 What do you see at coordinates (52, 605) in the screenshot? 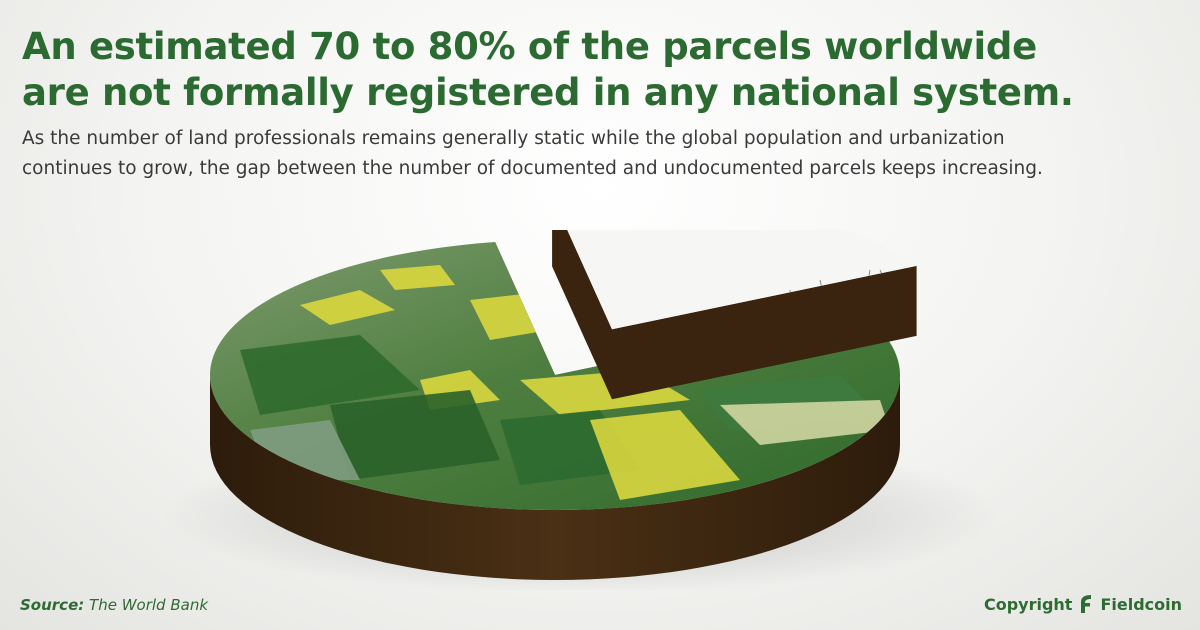
I see `source-label: Source:` at bounding box center [52, 605].